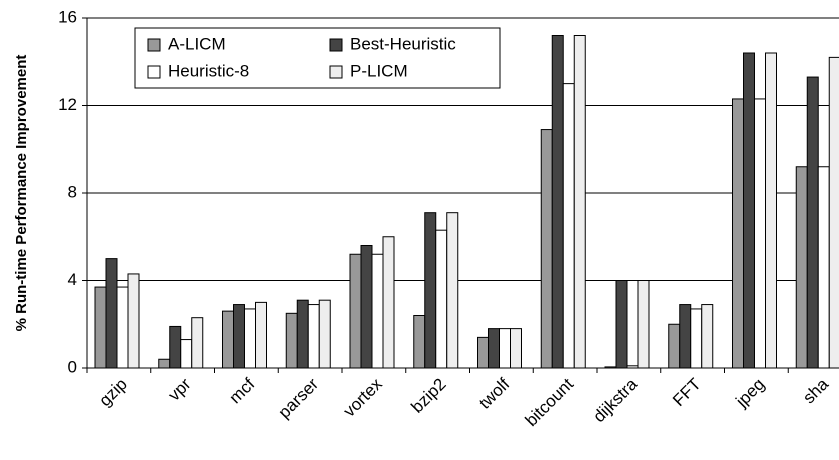 The image size is (839, 460). I want to click on y-tick-label: 0, so click(72, 366).